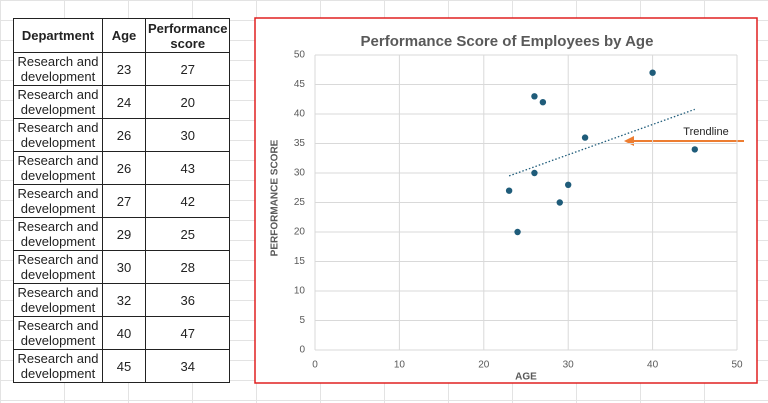  What do you see at coordinates (300, 232) in the screenshot?
I see `y-tick-label: 20` at bounding box center [300, 232].